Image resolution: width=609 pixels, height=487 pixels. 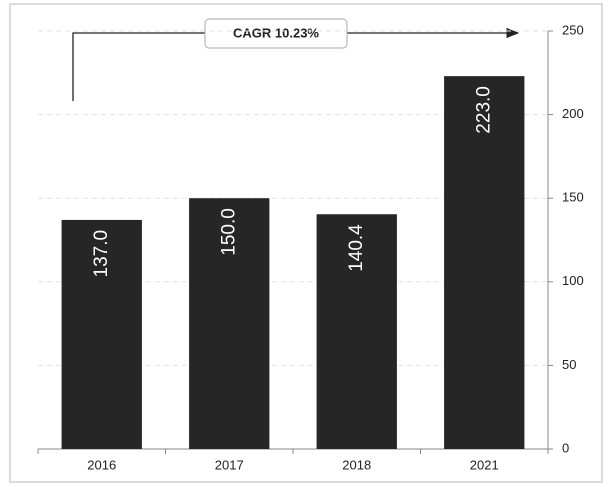 What do you see at coordinates (573, 113) in the screenshot?
I see `y-tick-label: 200` at bounding box center [573, 113].